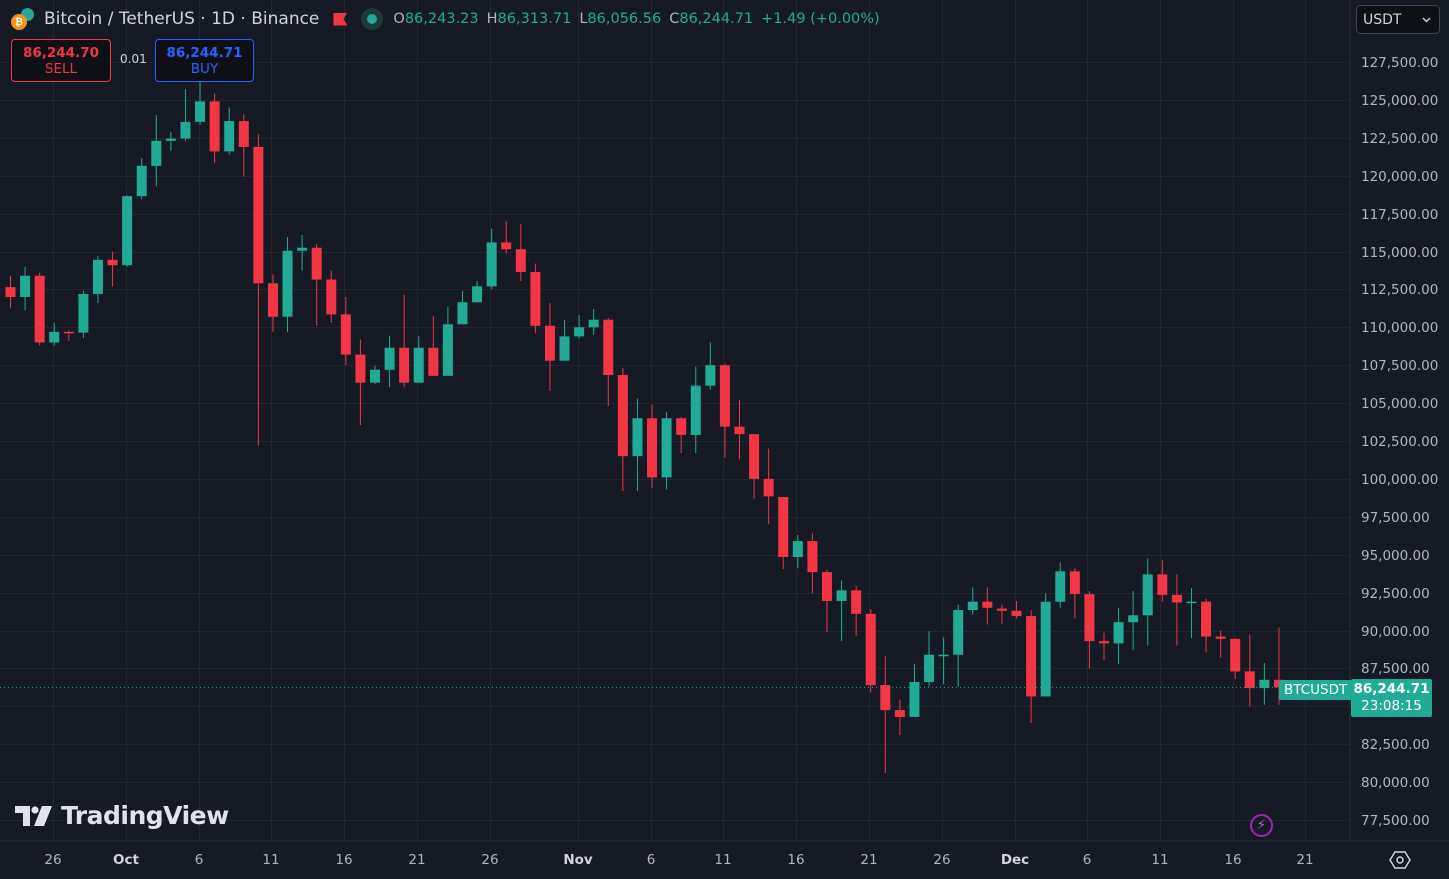 The width and height of the screenshot is (1449, 879). I want to click on high-value: 86,313.71, so click(534, 19).